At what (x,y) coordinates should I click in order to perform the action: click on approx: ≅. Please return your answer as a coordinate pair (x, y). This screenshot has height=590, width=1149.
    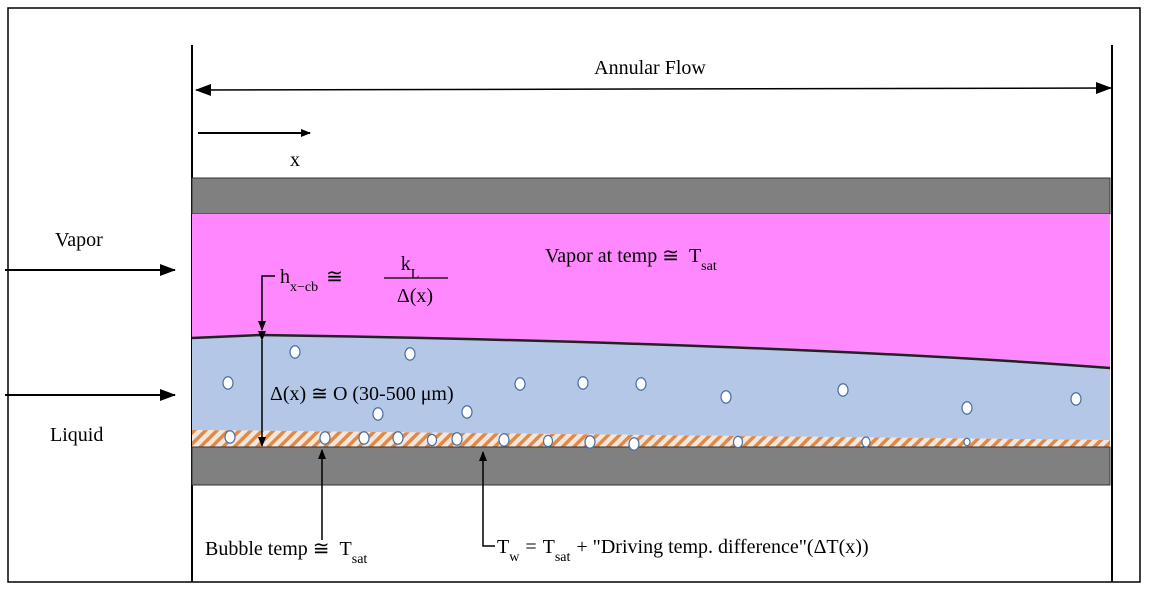
    Looking at the image, I should click on (334, 277).